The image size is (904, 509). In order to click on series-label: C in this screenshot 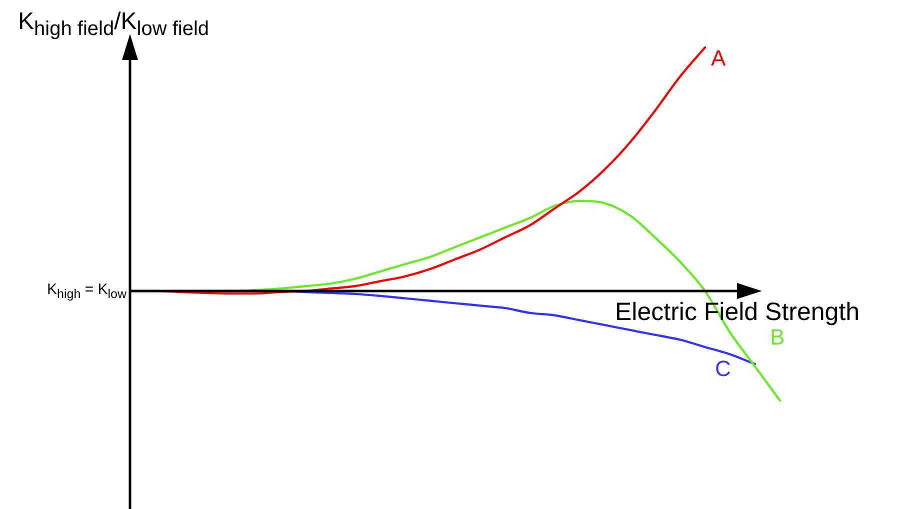, I will do `click(723, 369)`.